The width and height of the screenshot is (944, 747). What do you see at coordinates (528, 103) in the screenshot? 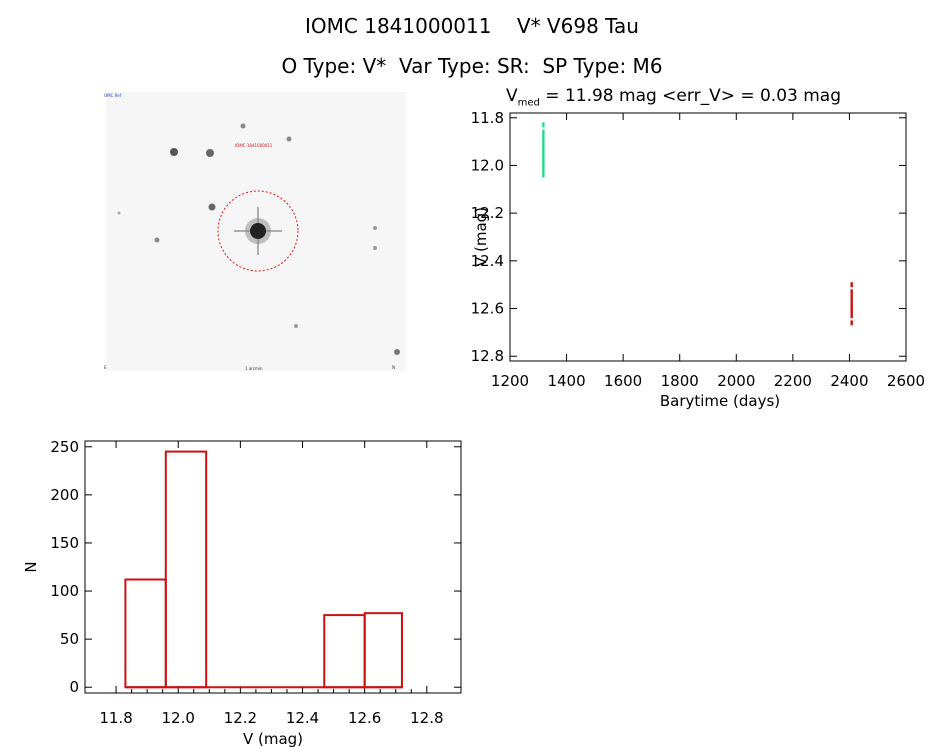
I see `v-subscript: med` at bounding box center [528, 103].